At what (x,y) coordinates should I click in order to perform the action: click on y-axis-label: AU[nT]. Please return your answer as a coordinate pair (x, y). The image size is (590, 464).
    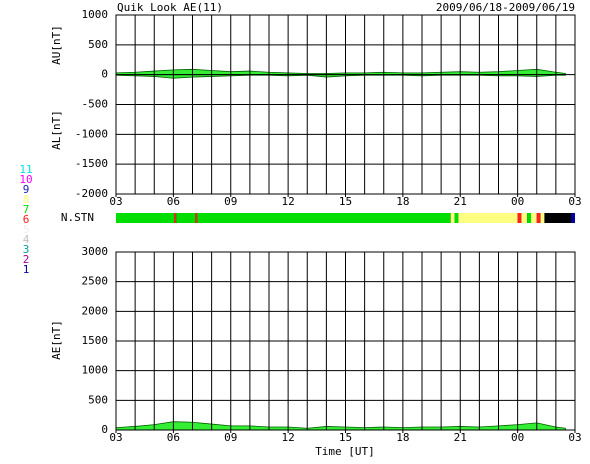
    Looking at the image, I should click on (56, 45).